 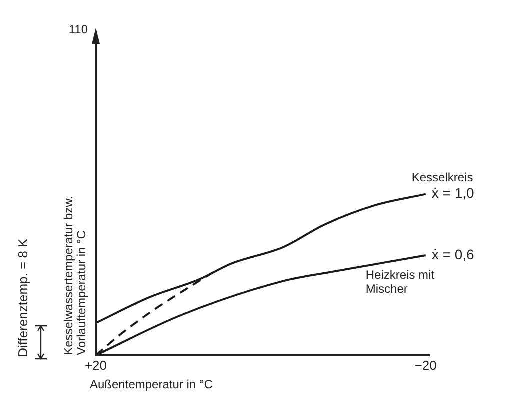 What do you see at coordinates (23, 298) in the screenshot?
I see `text: Differenztemp. = 8 K` at bounding box center [23, 298].